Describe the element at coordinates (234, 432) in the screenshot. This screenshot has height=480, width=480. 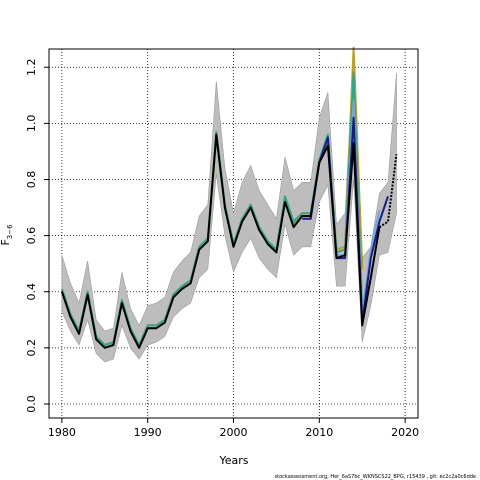
I see `x-tick-label: 2000` at that location.